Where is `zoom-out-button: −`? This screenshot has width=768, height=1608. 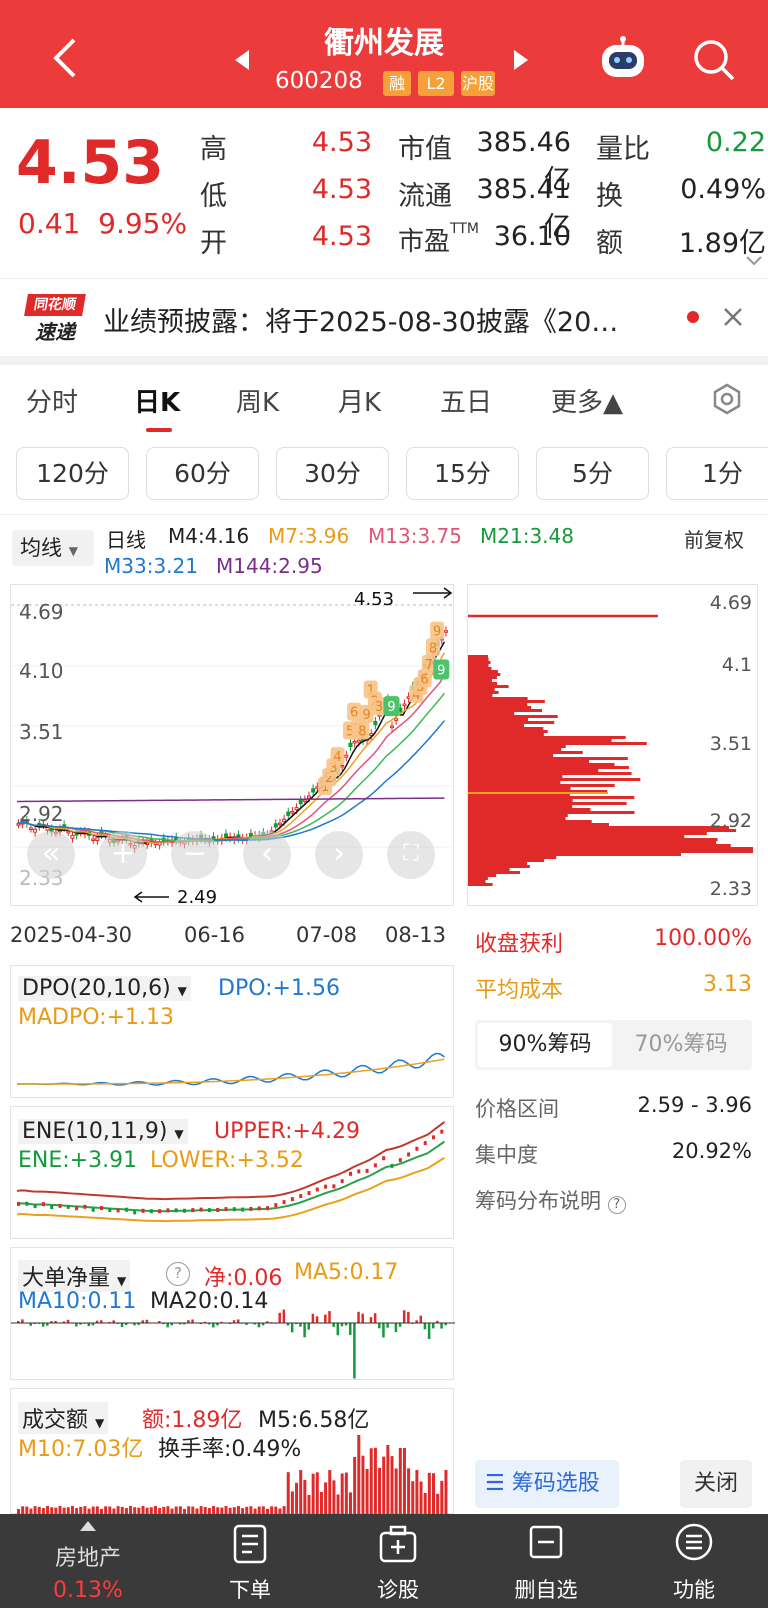 zoom-out-button: − is located at coordinates (195, 855).